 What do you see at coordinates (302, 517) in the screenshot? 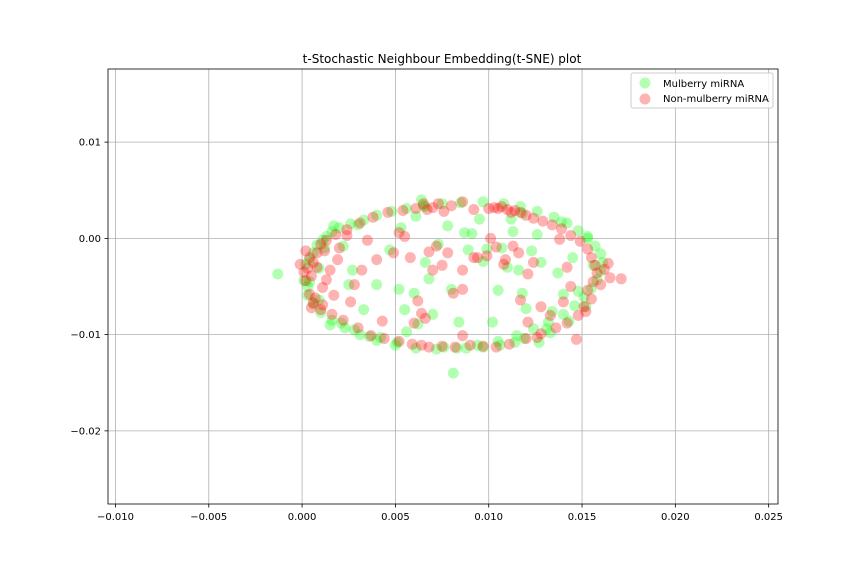
I see `x-tick-label: 0.000` at bounding box center [302, 517].